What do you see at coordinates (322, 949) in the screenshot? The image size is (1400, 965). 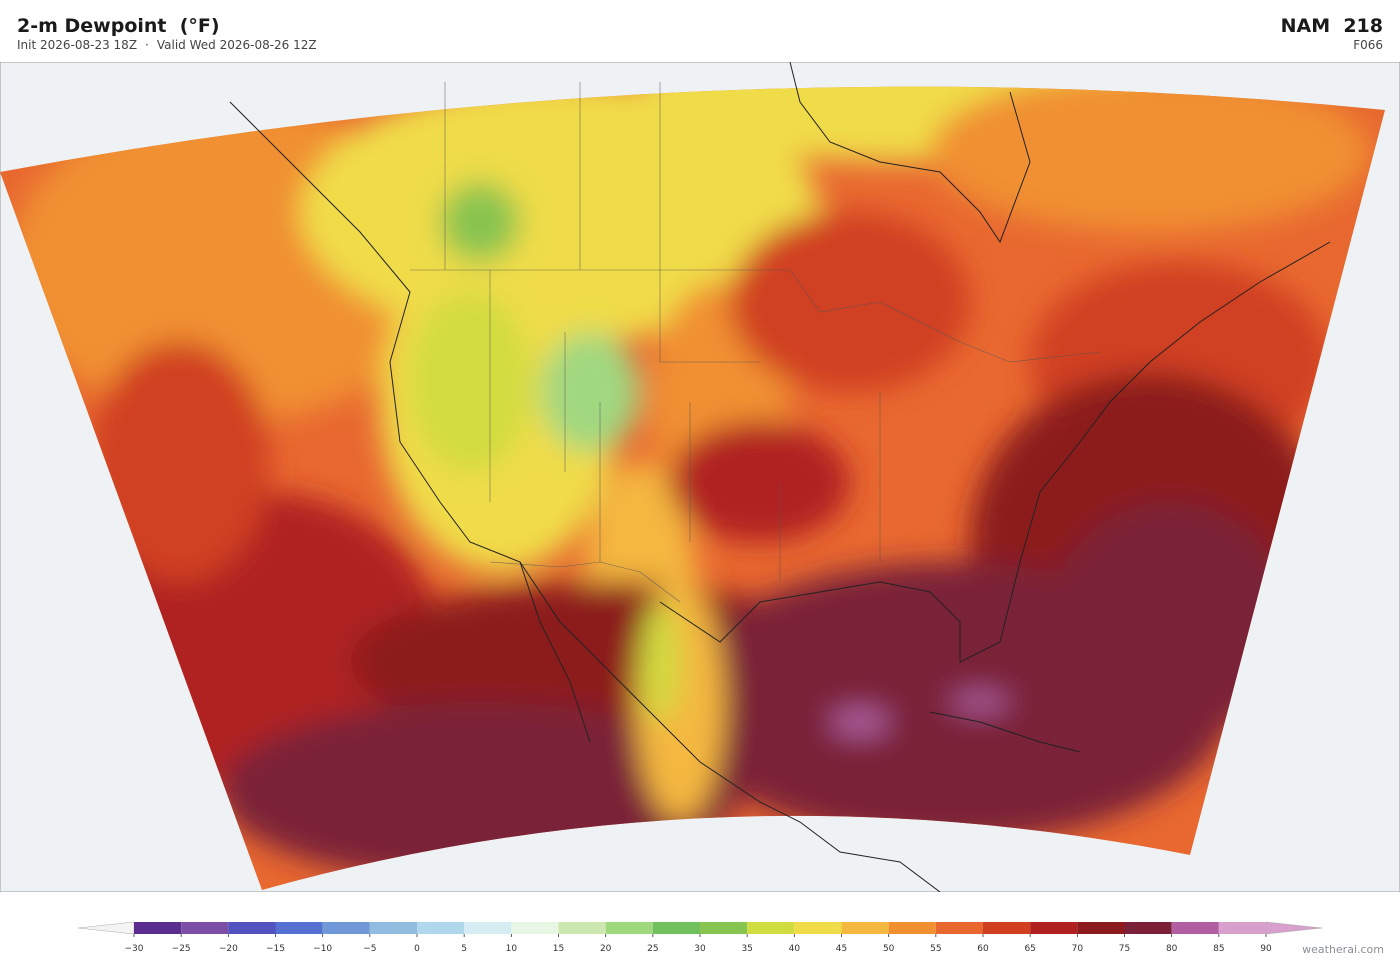 I see `tick-label: −10` at bounding box center [322, 949].